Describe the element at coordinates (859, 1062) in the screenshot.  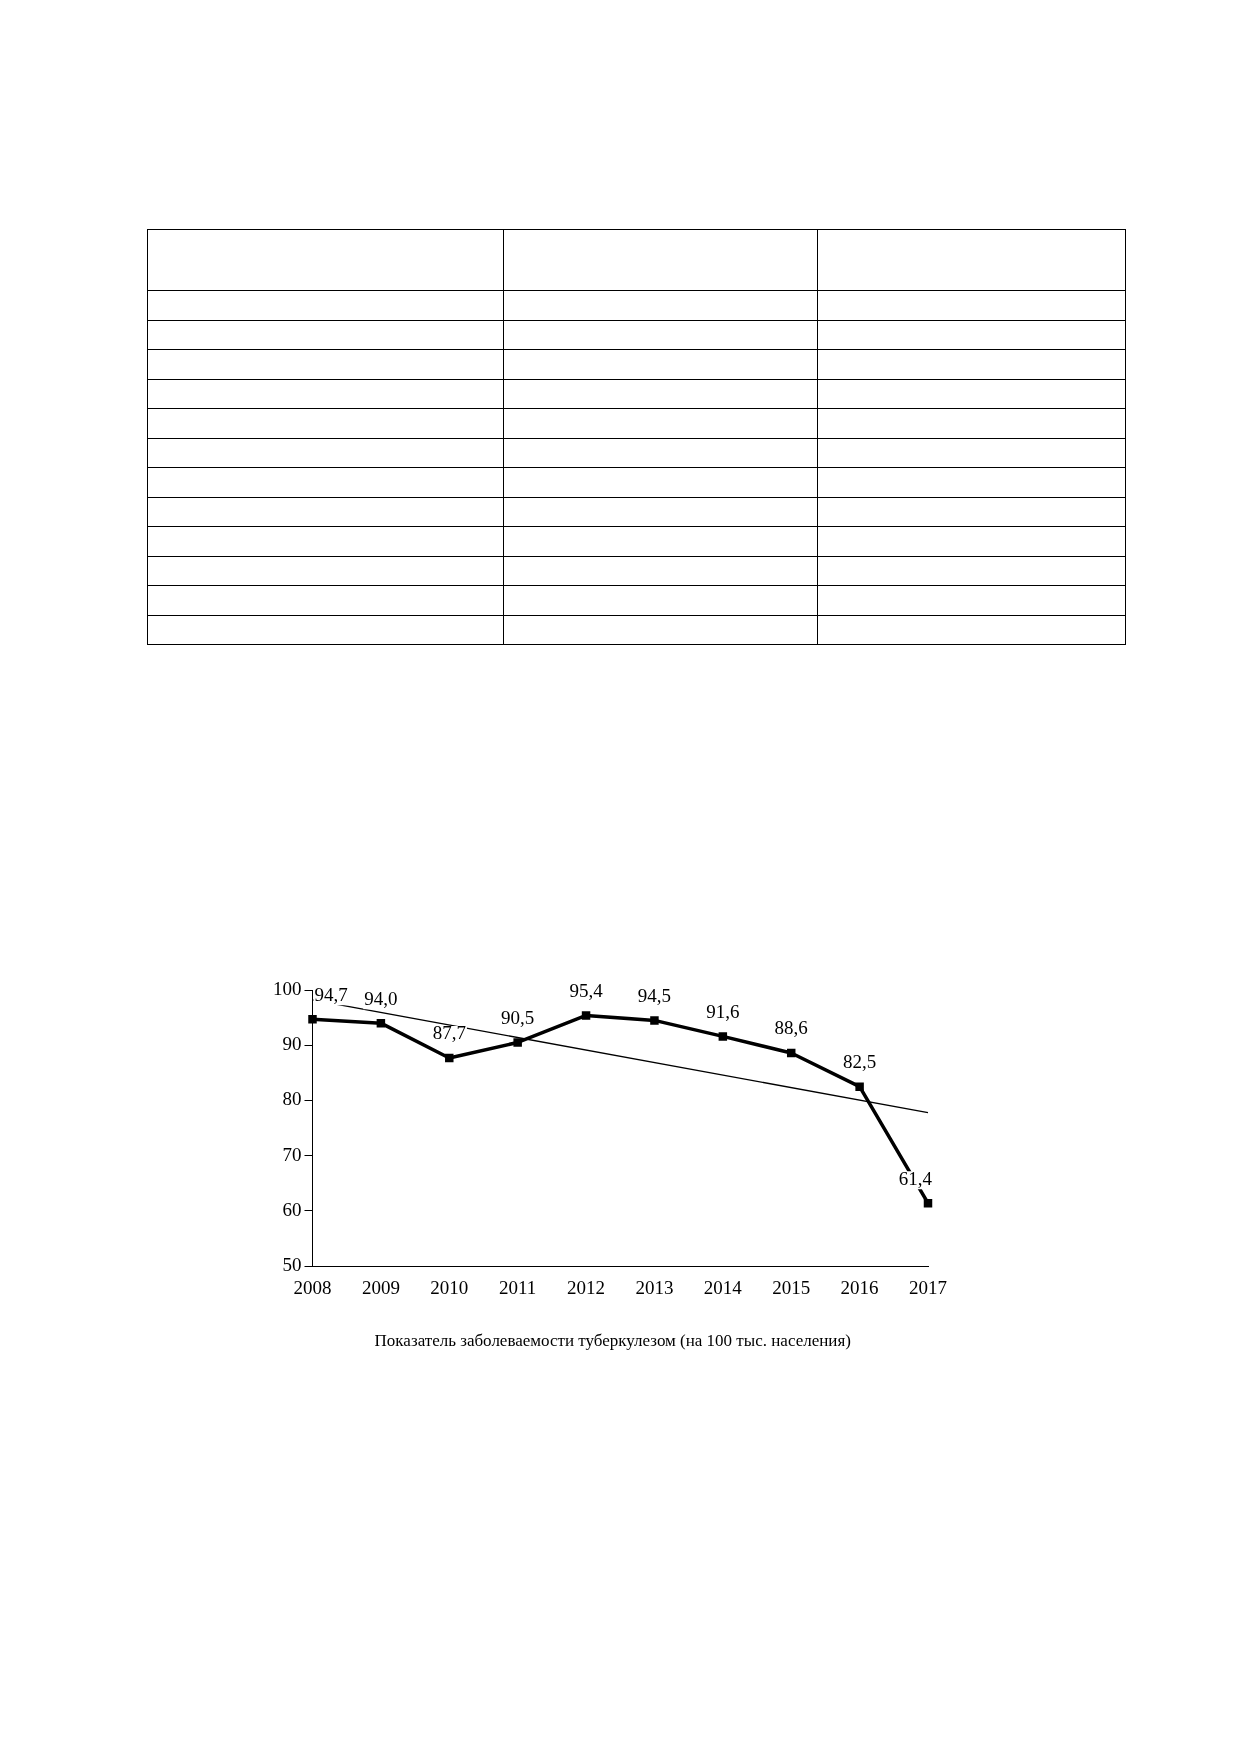
I see `data-label: 82,5` at that location.